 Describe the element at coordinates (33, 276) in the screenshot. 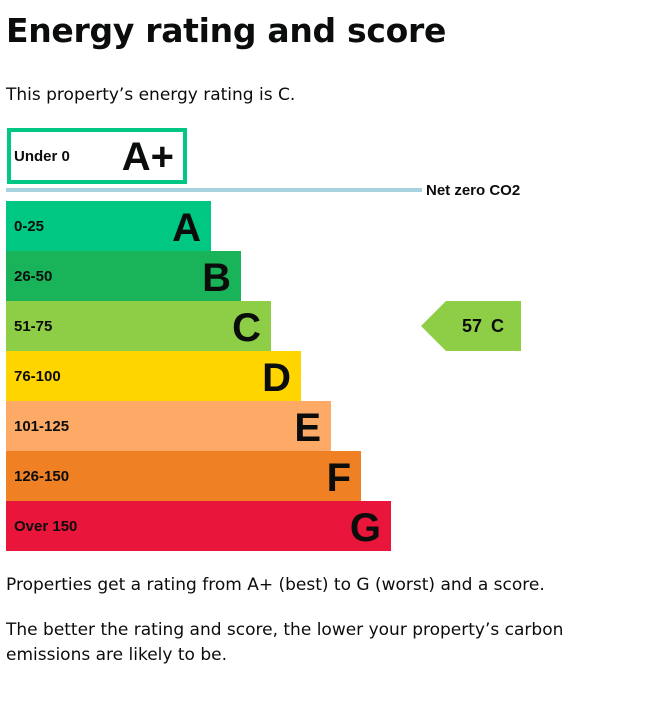

I see `band-b-range: 26-50` at that location.